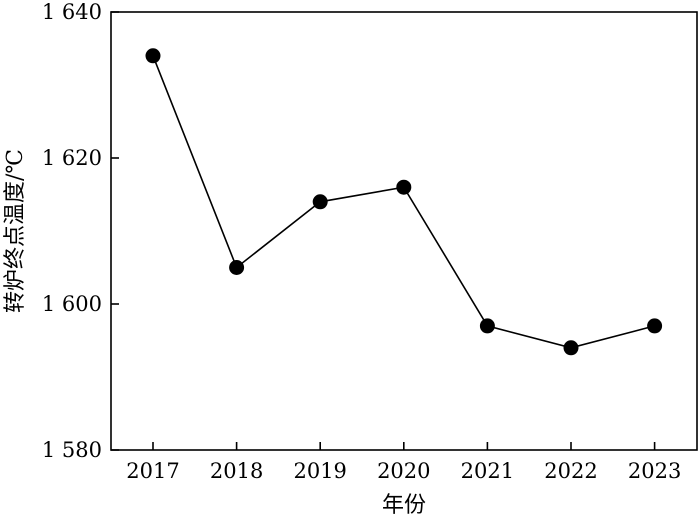  Describe the element at coordinates (152, 471) in the screenshot. I see `x-tick-label: 2017` at that location.